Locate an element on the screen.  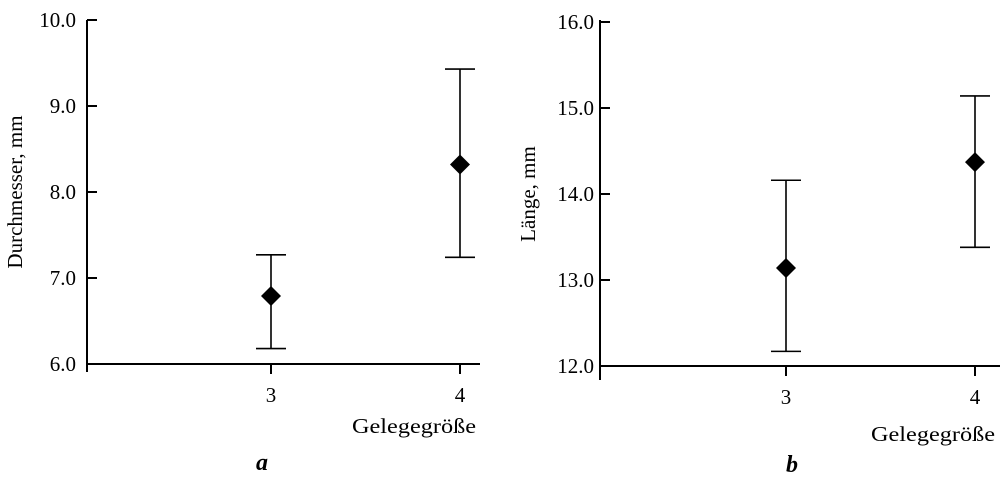
panel-label: b is located at coordinates (792, 464).